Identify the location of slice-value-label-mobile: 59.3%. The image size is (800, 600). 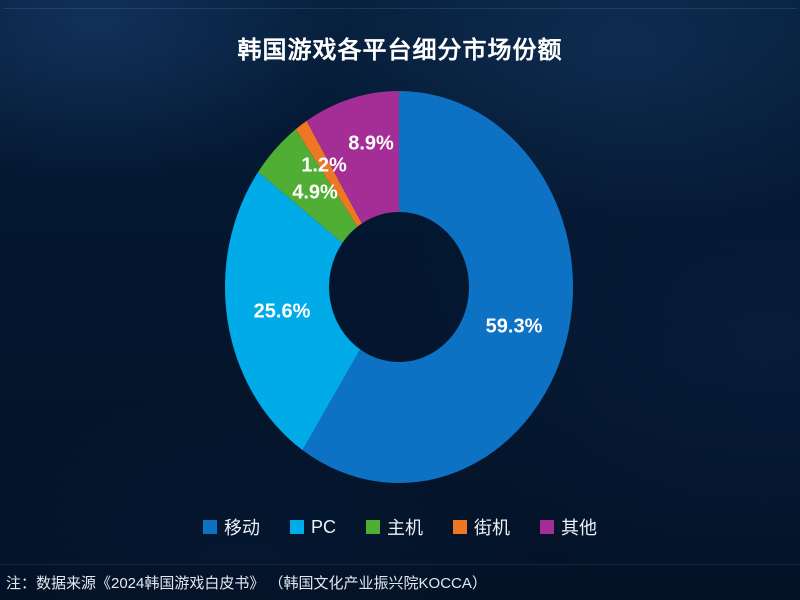
(514, 326).